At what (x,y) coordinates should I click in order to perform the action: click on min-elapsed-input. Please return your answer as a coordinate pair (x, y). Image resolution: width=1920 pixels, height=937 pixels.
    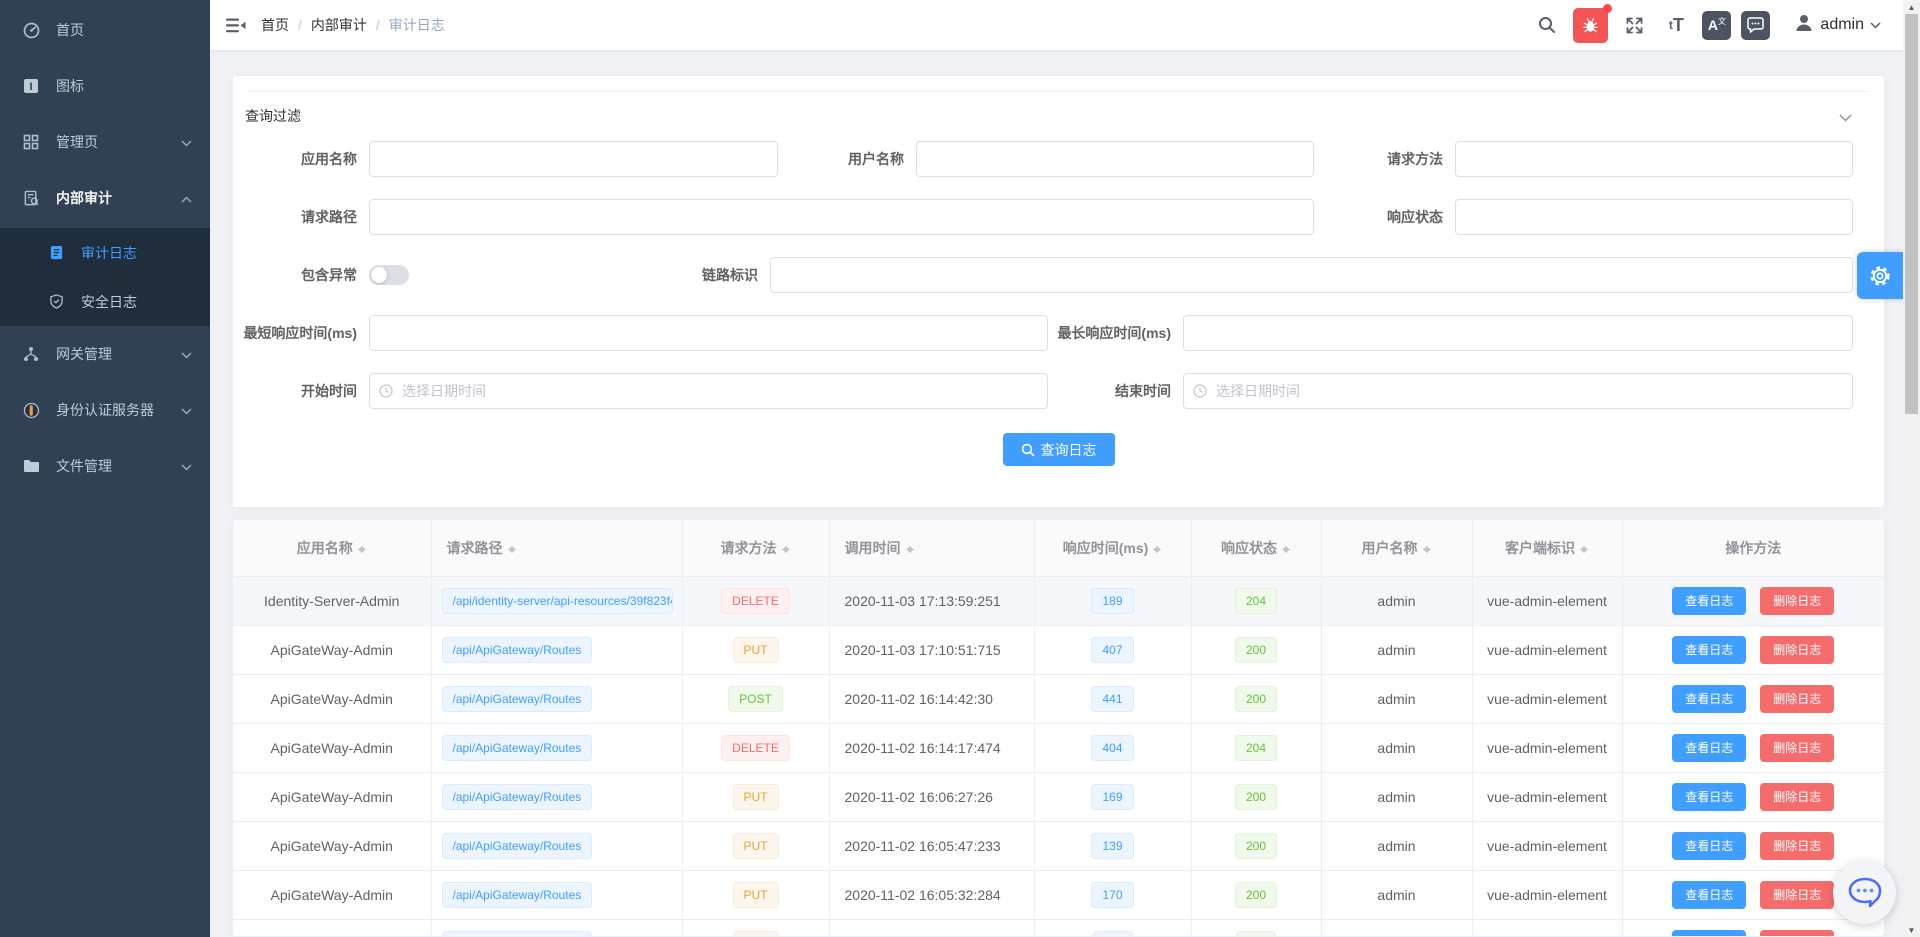
    Looking at the image, I should click on (708, 333).